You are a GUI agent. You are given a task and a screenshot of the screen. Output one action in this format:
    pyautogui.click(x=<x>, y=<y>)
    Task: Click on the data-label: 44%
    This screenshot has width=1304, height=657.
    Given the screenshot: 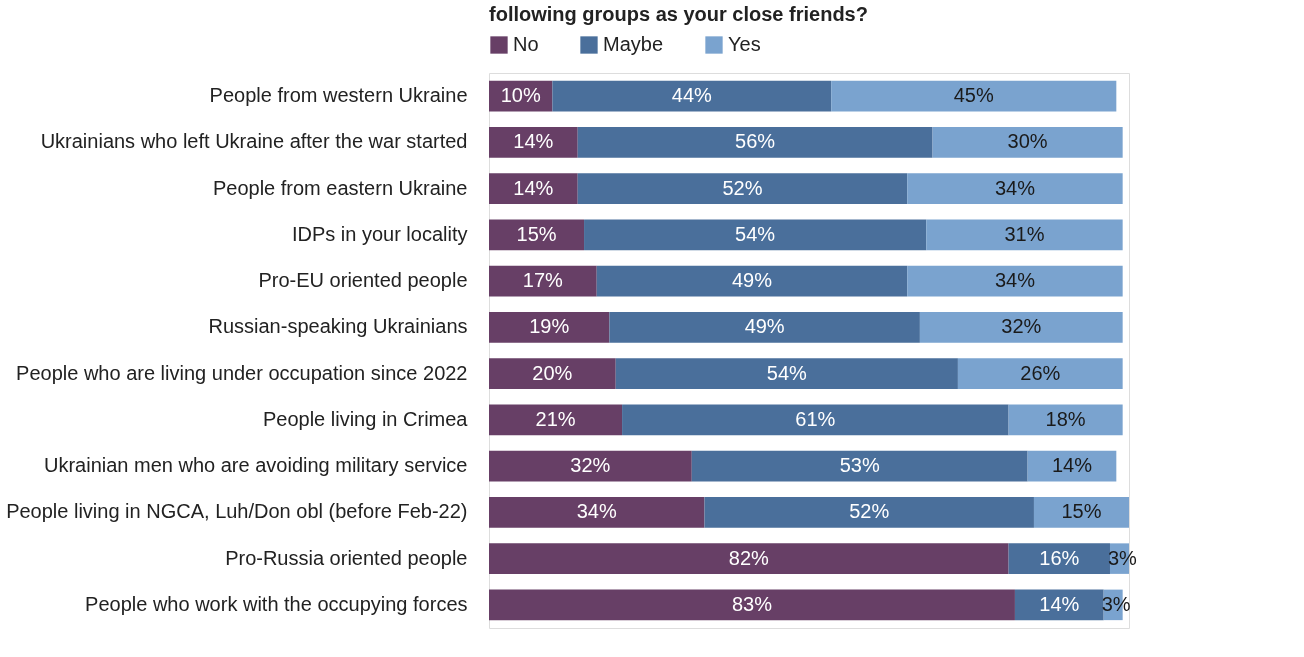 What is the action you would take?
    pyautogui.click(x=691, y=95)
    